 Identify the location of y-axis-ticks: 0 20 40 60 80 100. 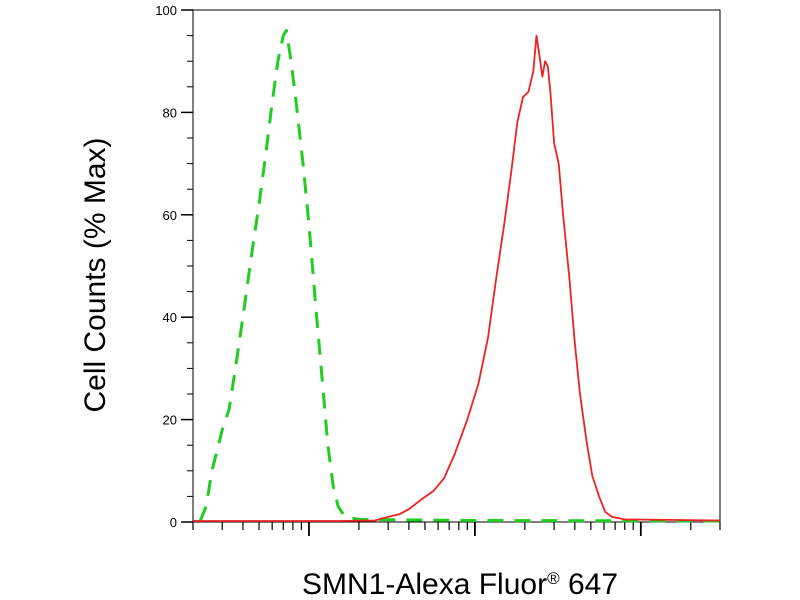
(174, 266).